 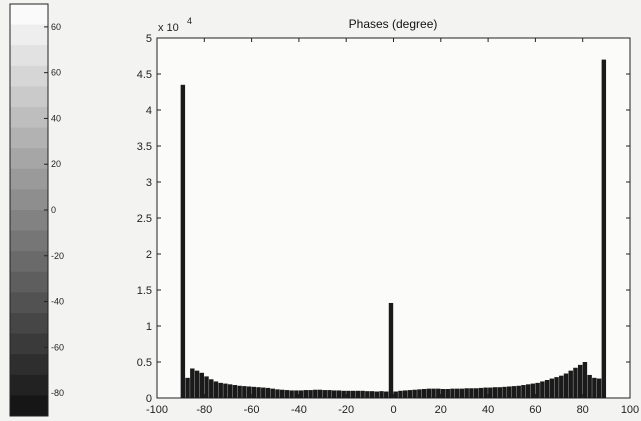 I want to click on colorbar, so click(x=29, y=210).